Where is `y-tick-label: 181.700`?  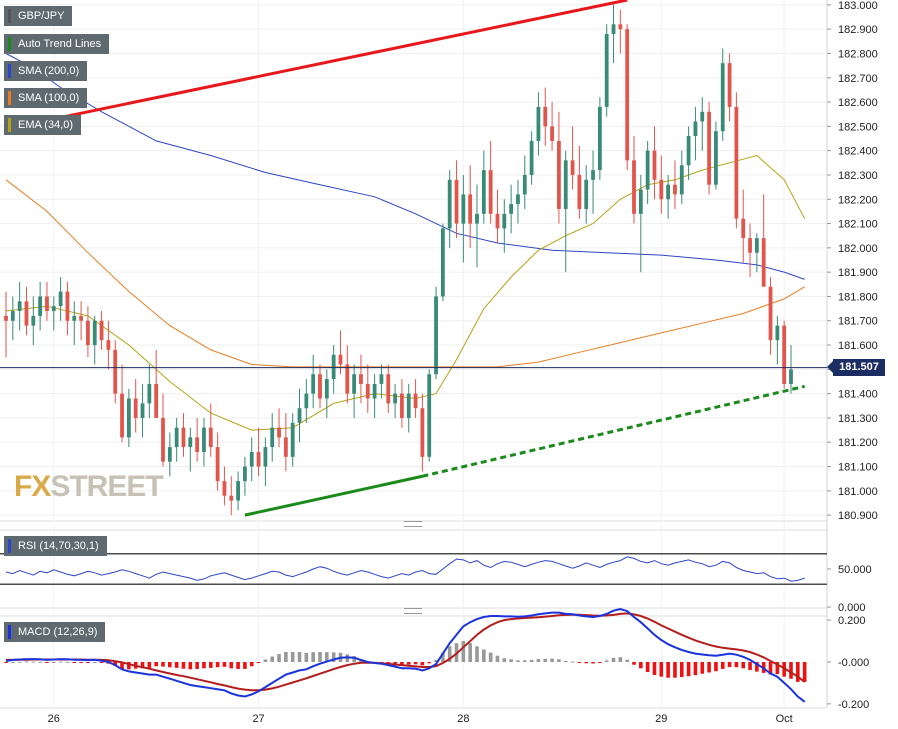 y-tick-label: 181.700 is located at coordinates (858, 322).